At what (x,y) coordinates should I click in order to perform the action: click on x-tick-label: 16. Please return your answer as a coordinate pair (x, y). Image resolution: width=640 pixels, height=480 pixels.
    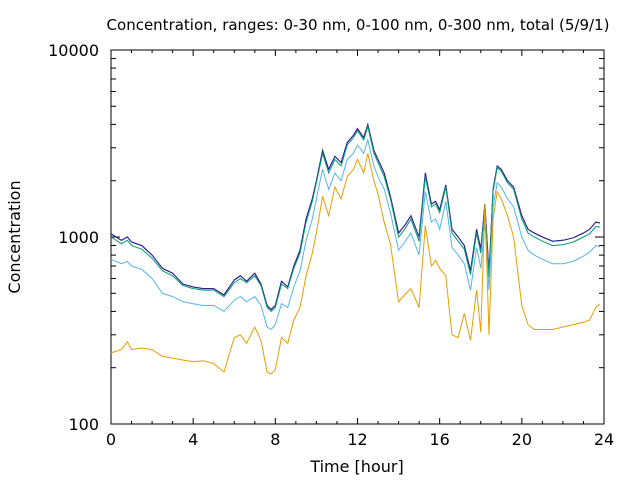
    Looking at the image, I should click on (439, 439).